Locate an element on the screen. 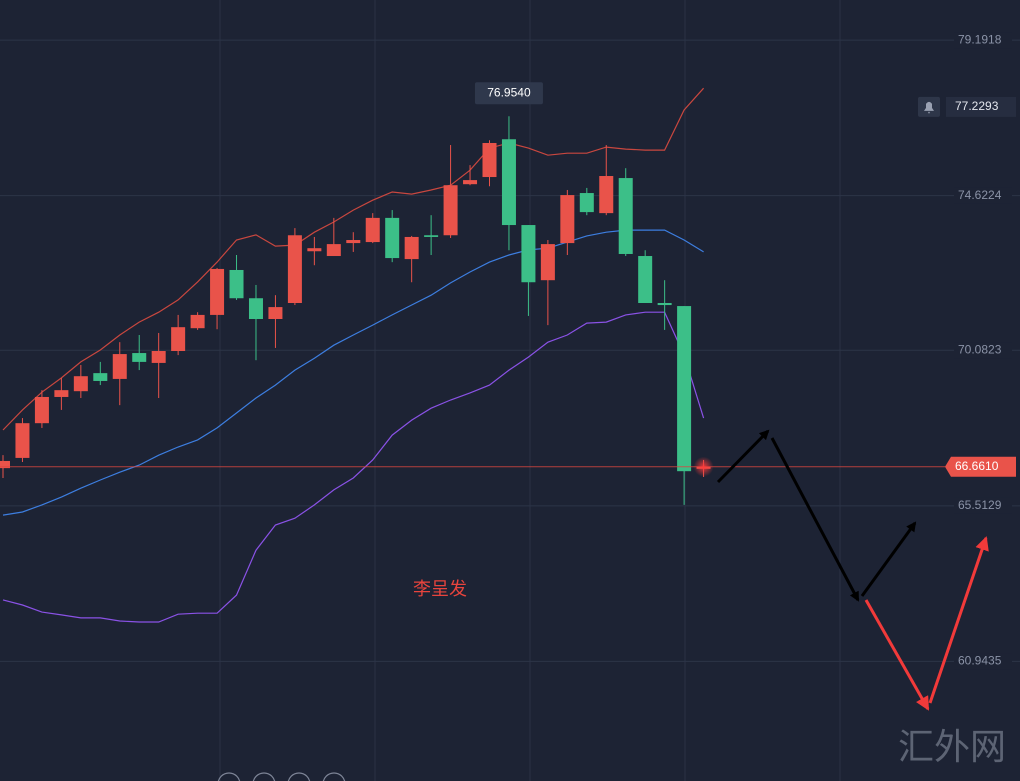 The width and height of the screenshot is (1020, 781). max-marker-bg is located at coordinates (508, 93).